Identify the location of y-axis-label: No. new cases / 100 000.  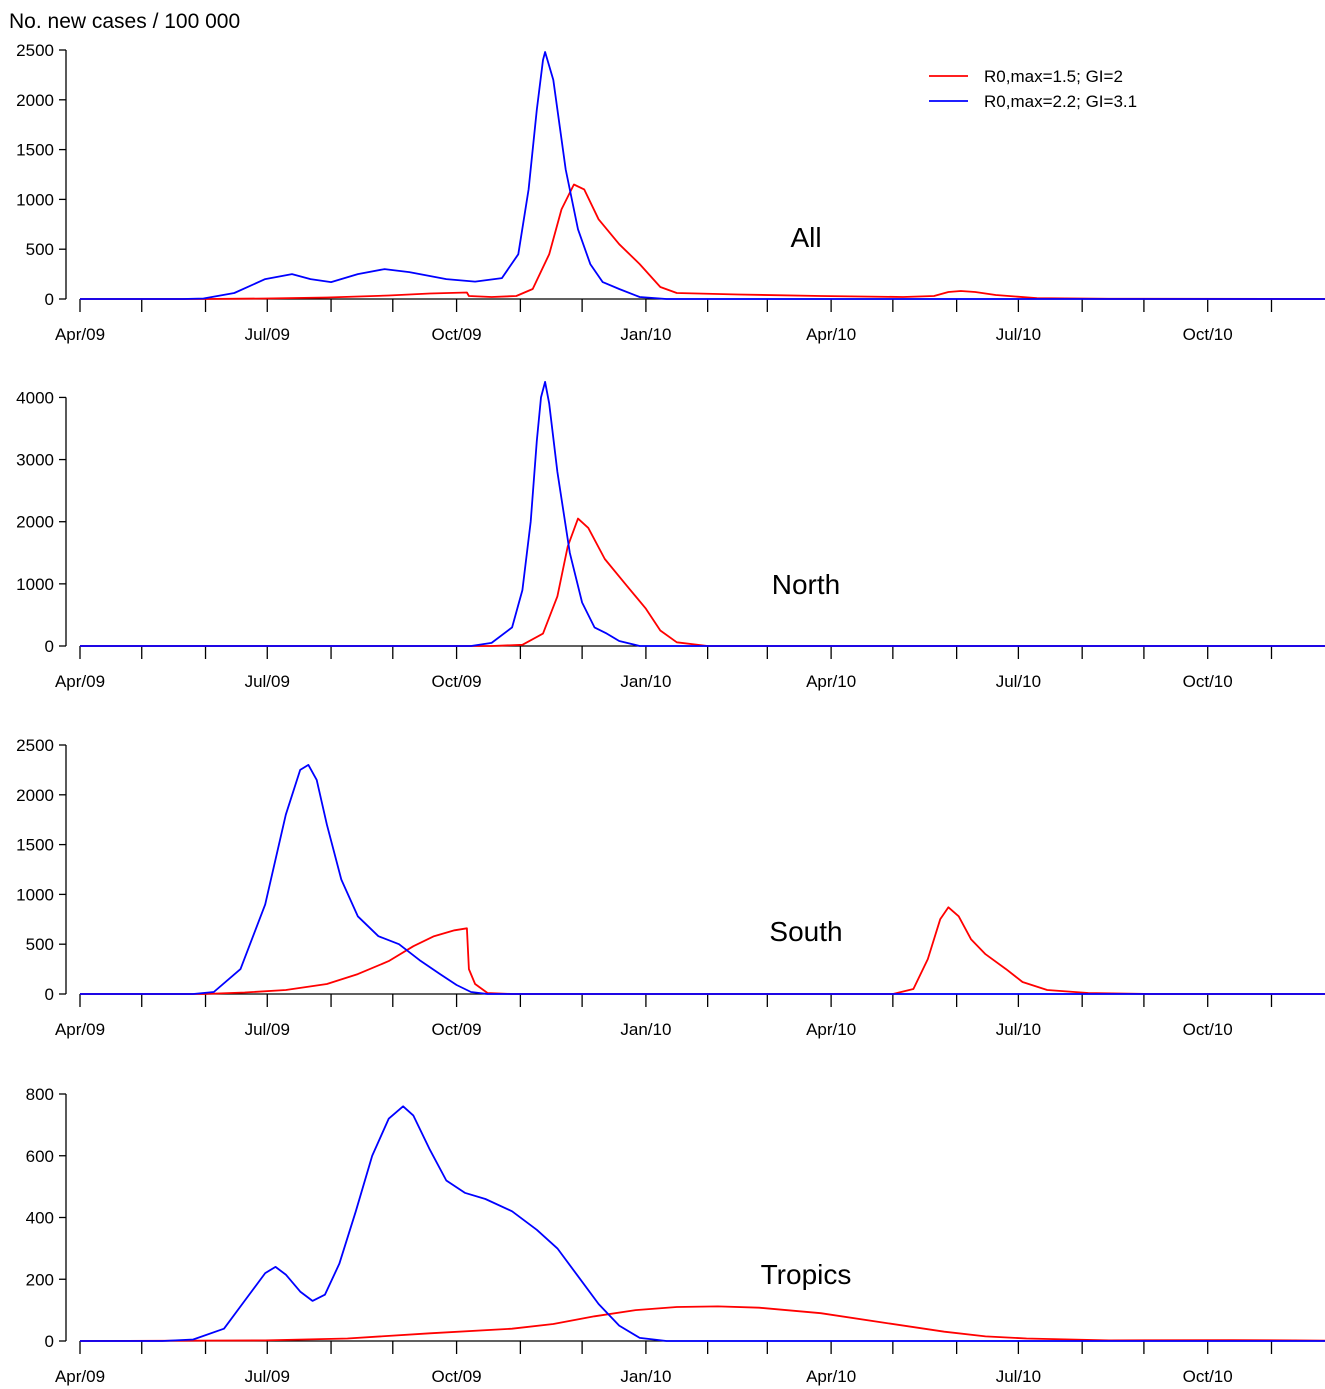
(124, 21).